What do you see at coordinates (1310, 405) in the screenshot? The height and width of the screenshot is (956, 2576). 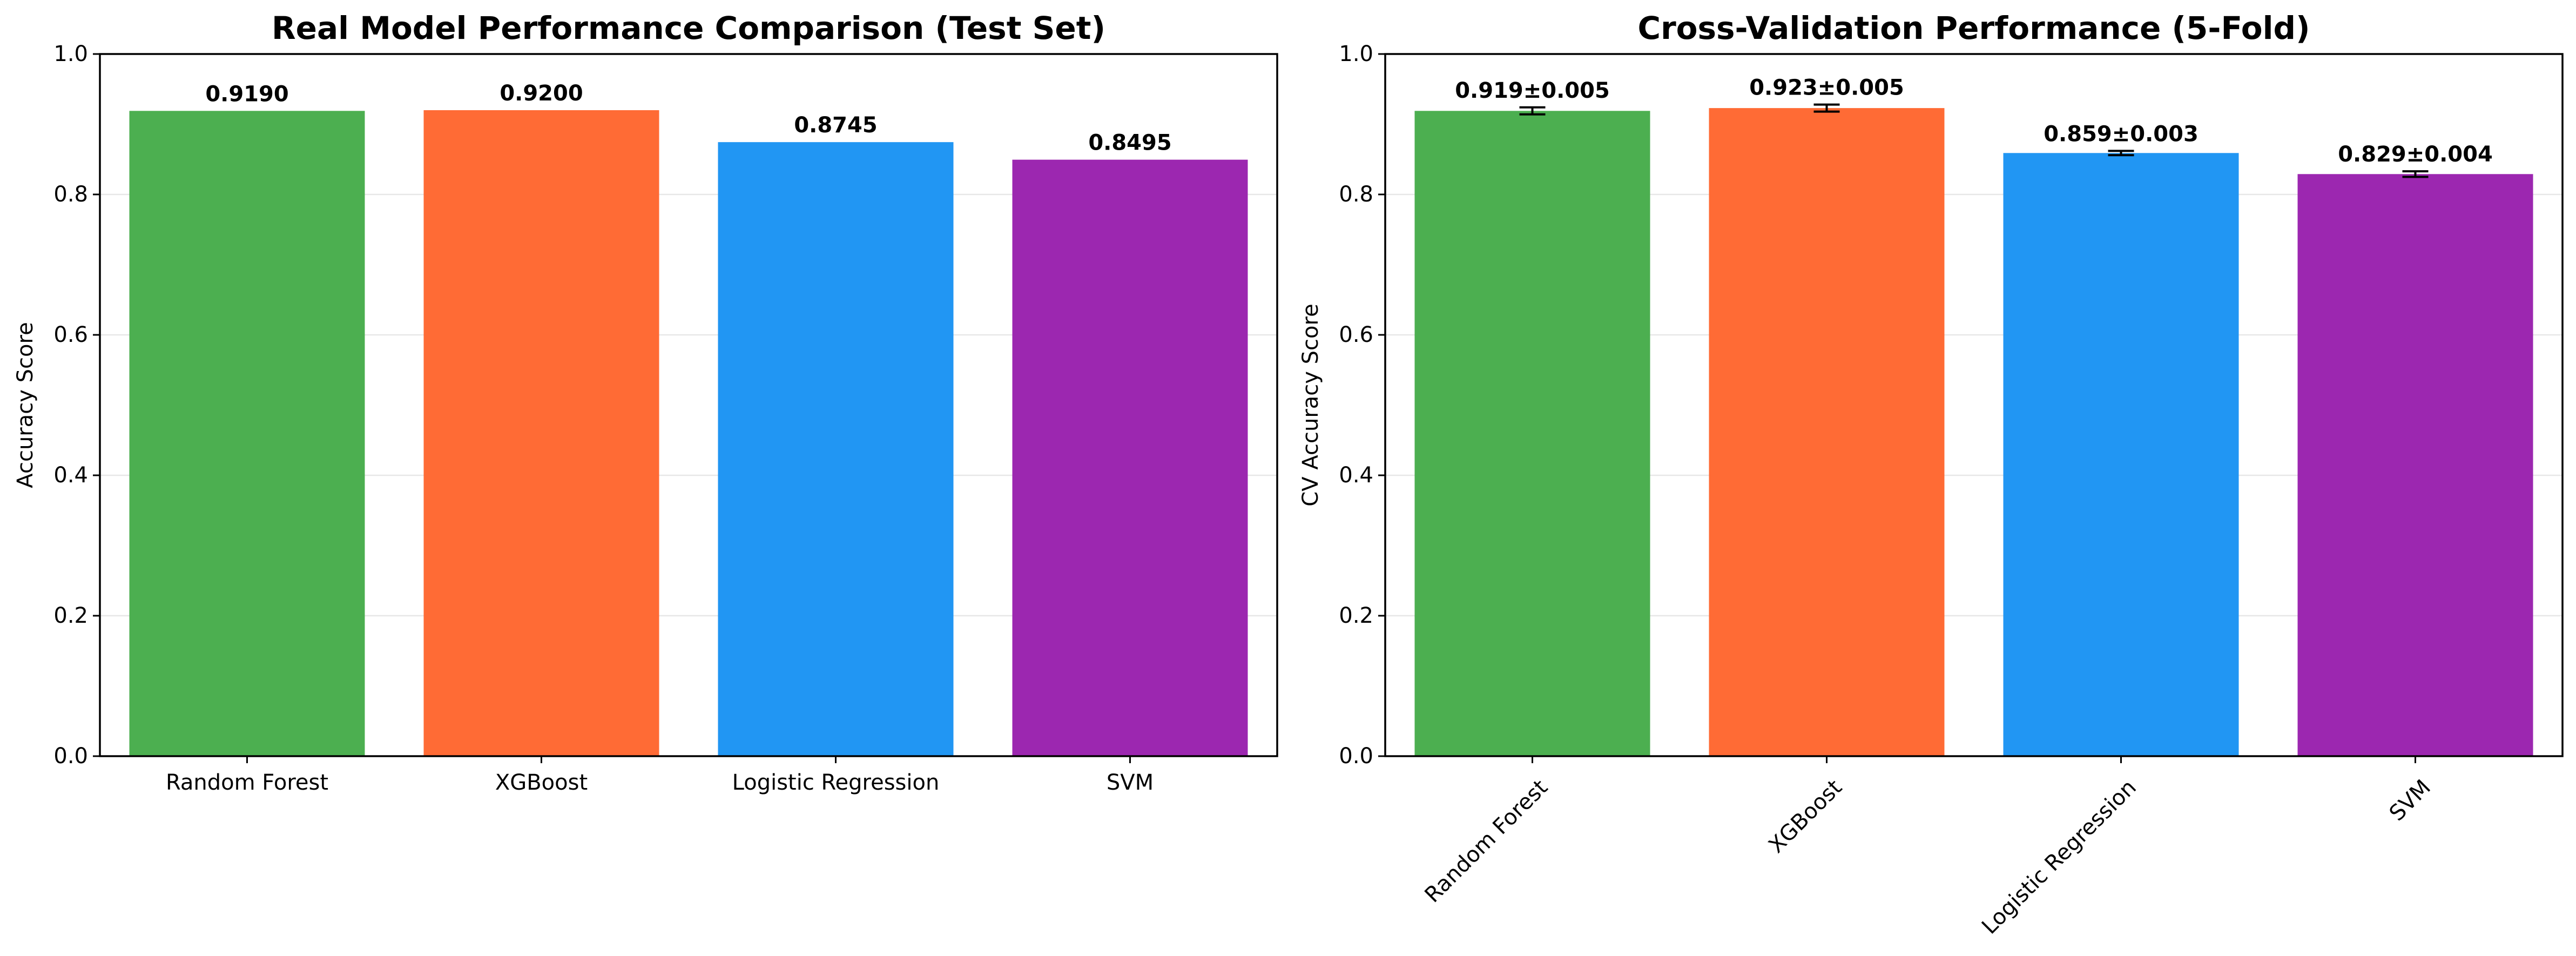 I see `y-axis-label: CV Accuracy Score` at bounding box center [1310, 405].